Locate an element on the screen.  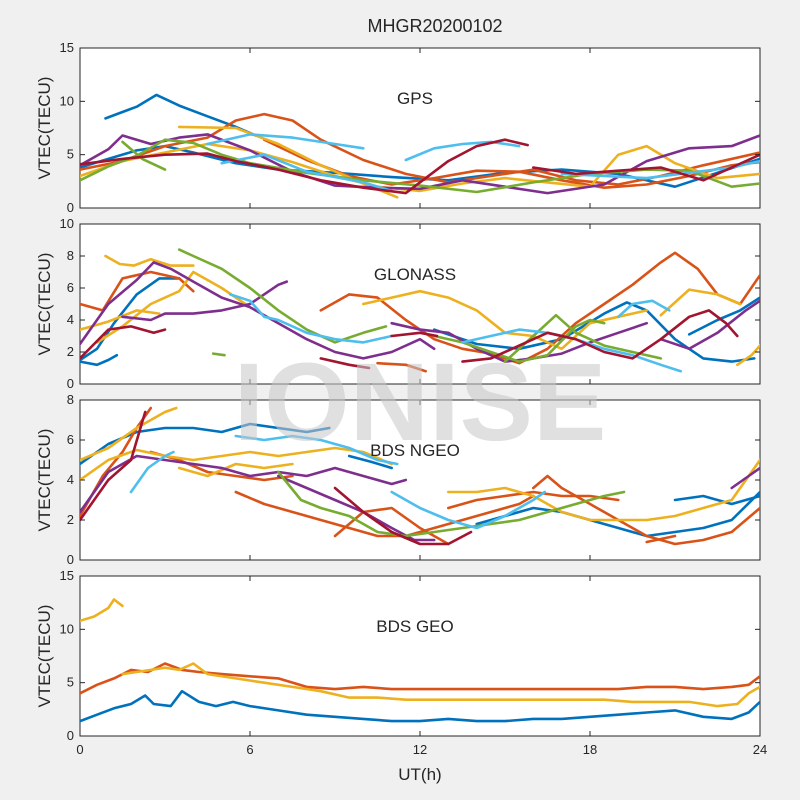
gps-series-group is located at coordinates (420, 146).